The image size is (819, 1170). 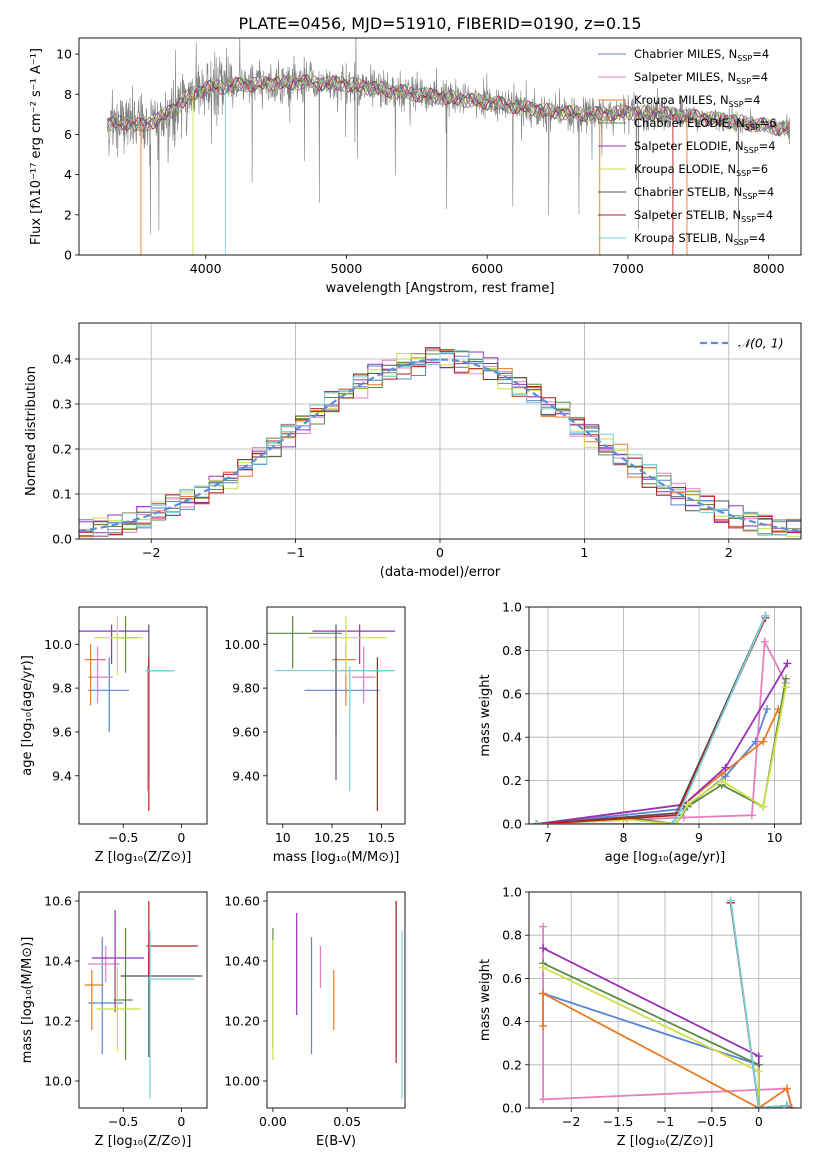 What do you see at coordinates (658, 766) in the screenshot?
I see `weight-line-KM` at bounding box center [658, 766].